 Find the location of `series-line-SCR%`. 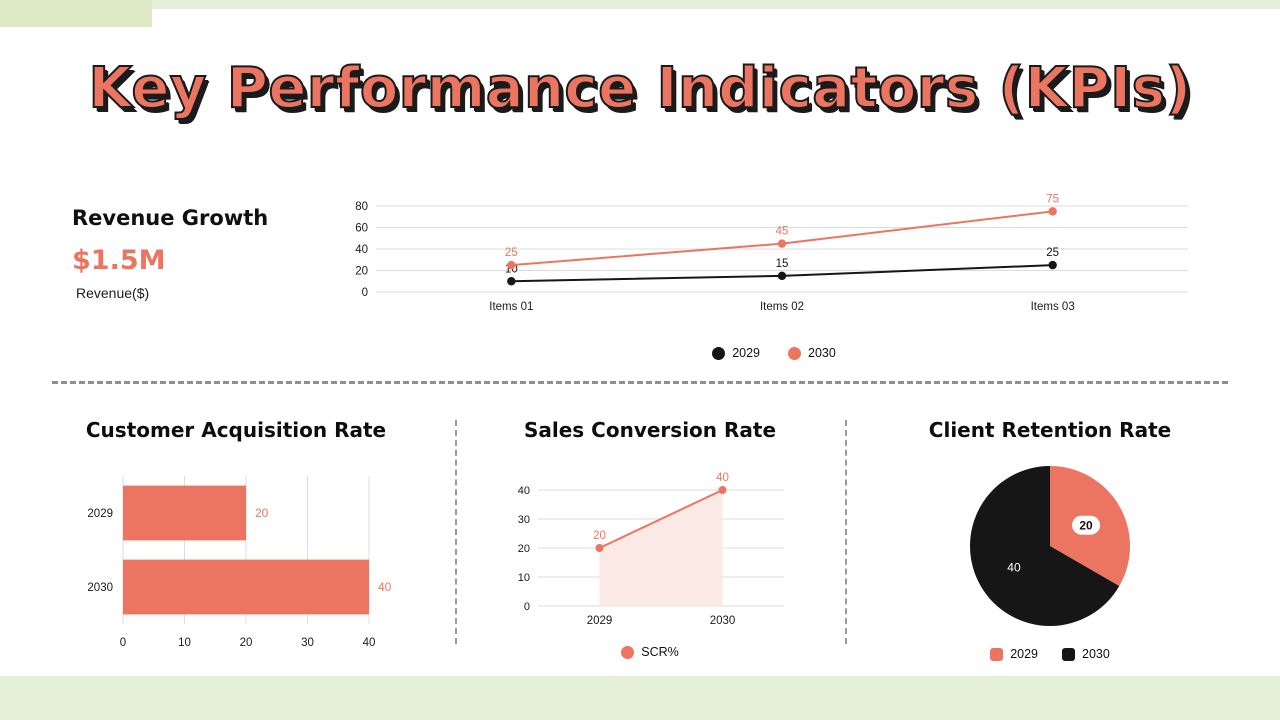

series-line-SCR% is located at coordinates (661, 519).